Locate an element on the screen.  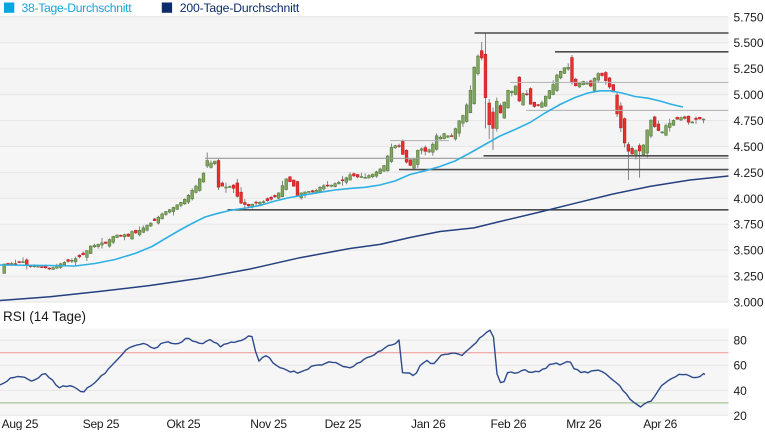
svg-text: Aug 25 is located at coordinates (20, 423).